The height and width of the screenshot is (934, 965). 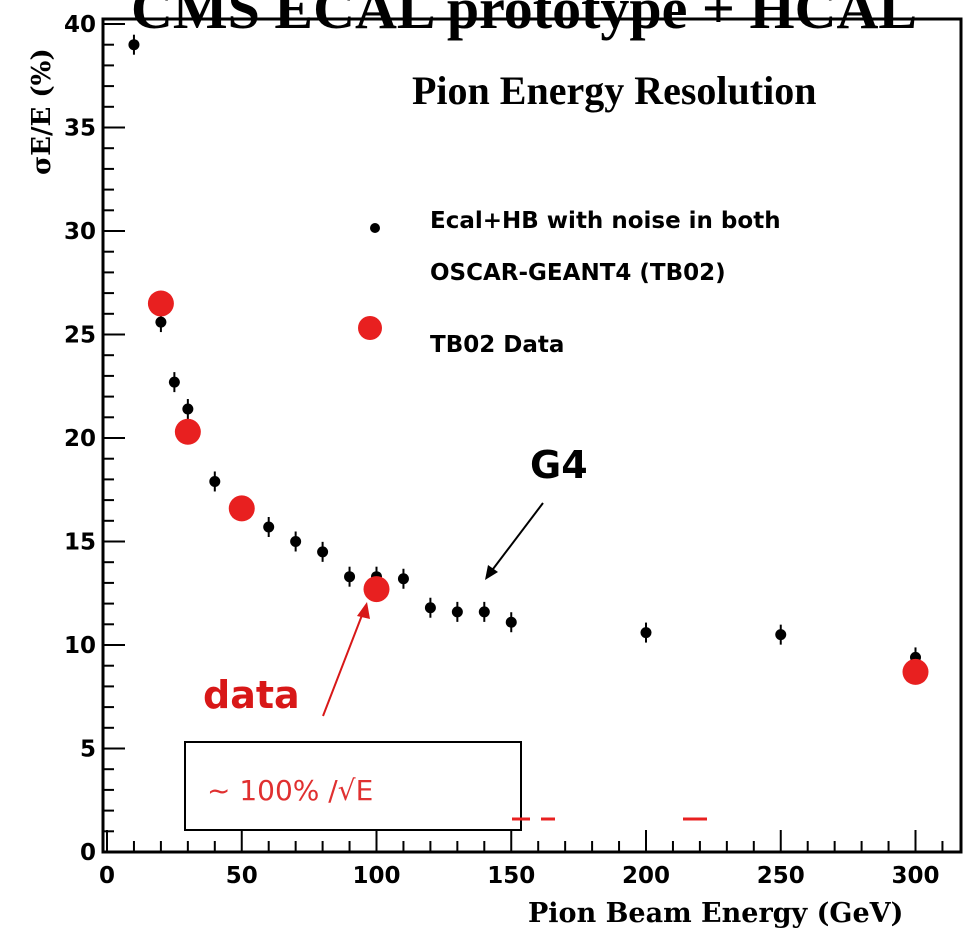 I want to click on legend-entry-data: TB02 Data, so click(x=497, y=345).